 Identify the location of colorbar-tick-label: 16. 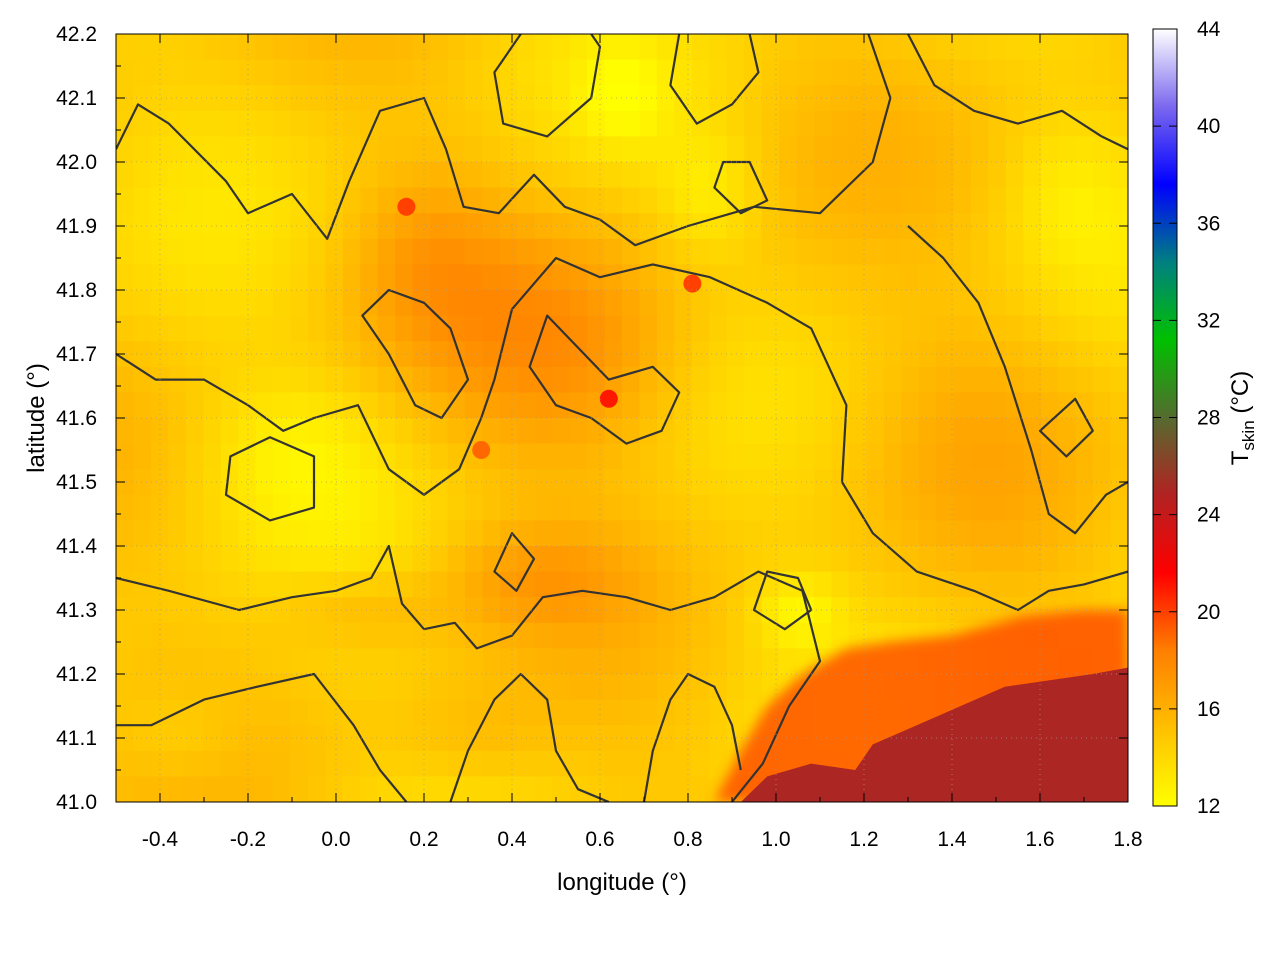
(1208, 709).